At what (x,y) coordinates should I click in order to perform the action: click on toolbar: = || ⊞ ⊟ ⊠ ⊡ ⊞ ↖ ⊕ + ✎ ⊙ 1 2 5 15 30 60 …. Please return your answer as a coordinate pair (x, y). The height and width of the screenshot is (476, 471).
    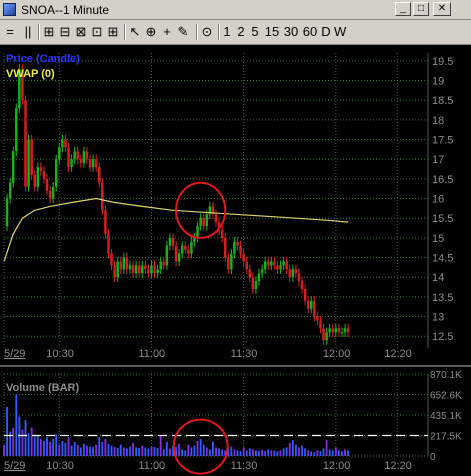
    Looking at the image, I should click on (235, 32).